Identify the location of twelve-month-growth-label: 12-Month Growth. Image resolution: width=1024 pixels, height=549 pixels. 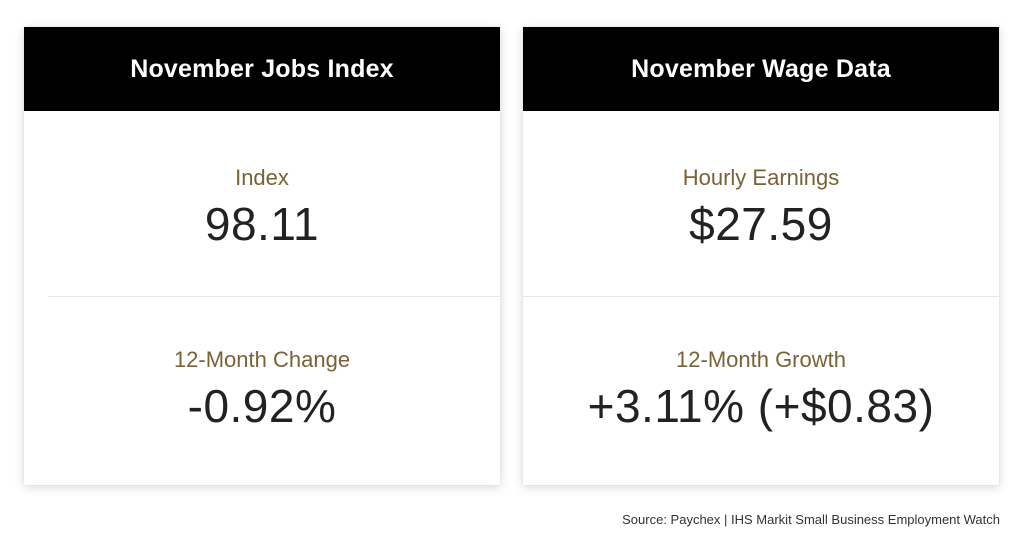
(761, 359).